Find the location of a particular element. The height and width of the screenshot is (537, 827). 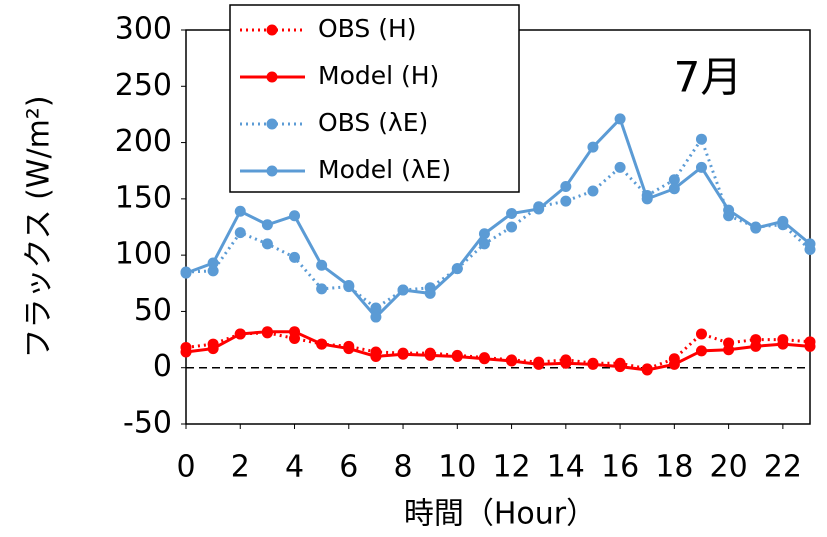

x-tick-label: 16 is located at coordinates (620, 467).